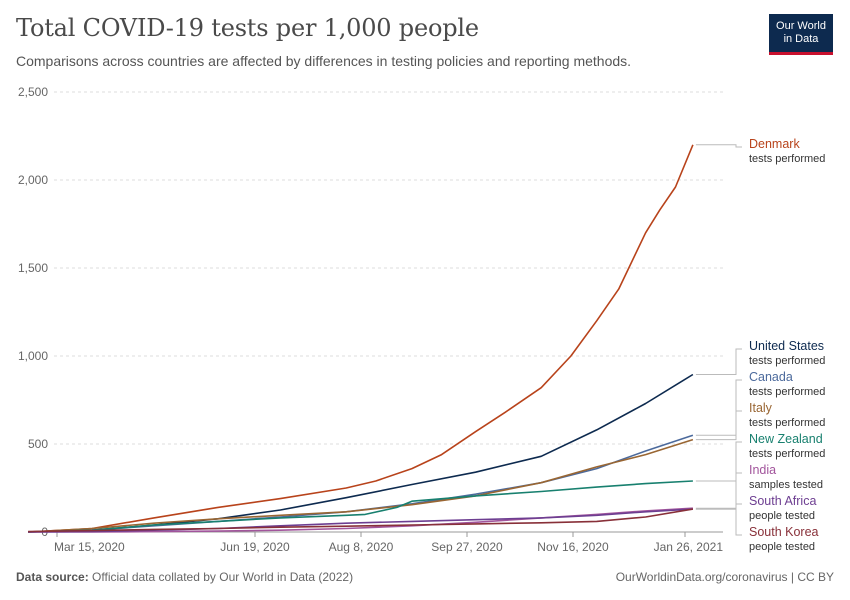 This screenshot has height=600, width=850. Describe the element at coordinates (360, 506) in the screenshot. I see `series-line-new-zealand` at that location.